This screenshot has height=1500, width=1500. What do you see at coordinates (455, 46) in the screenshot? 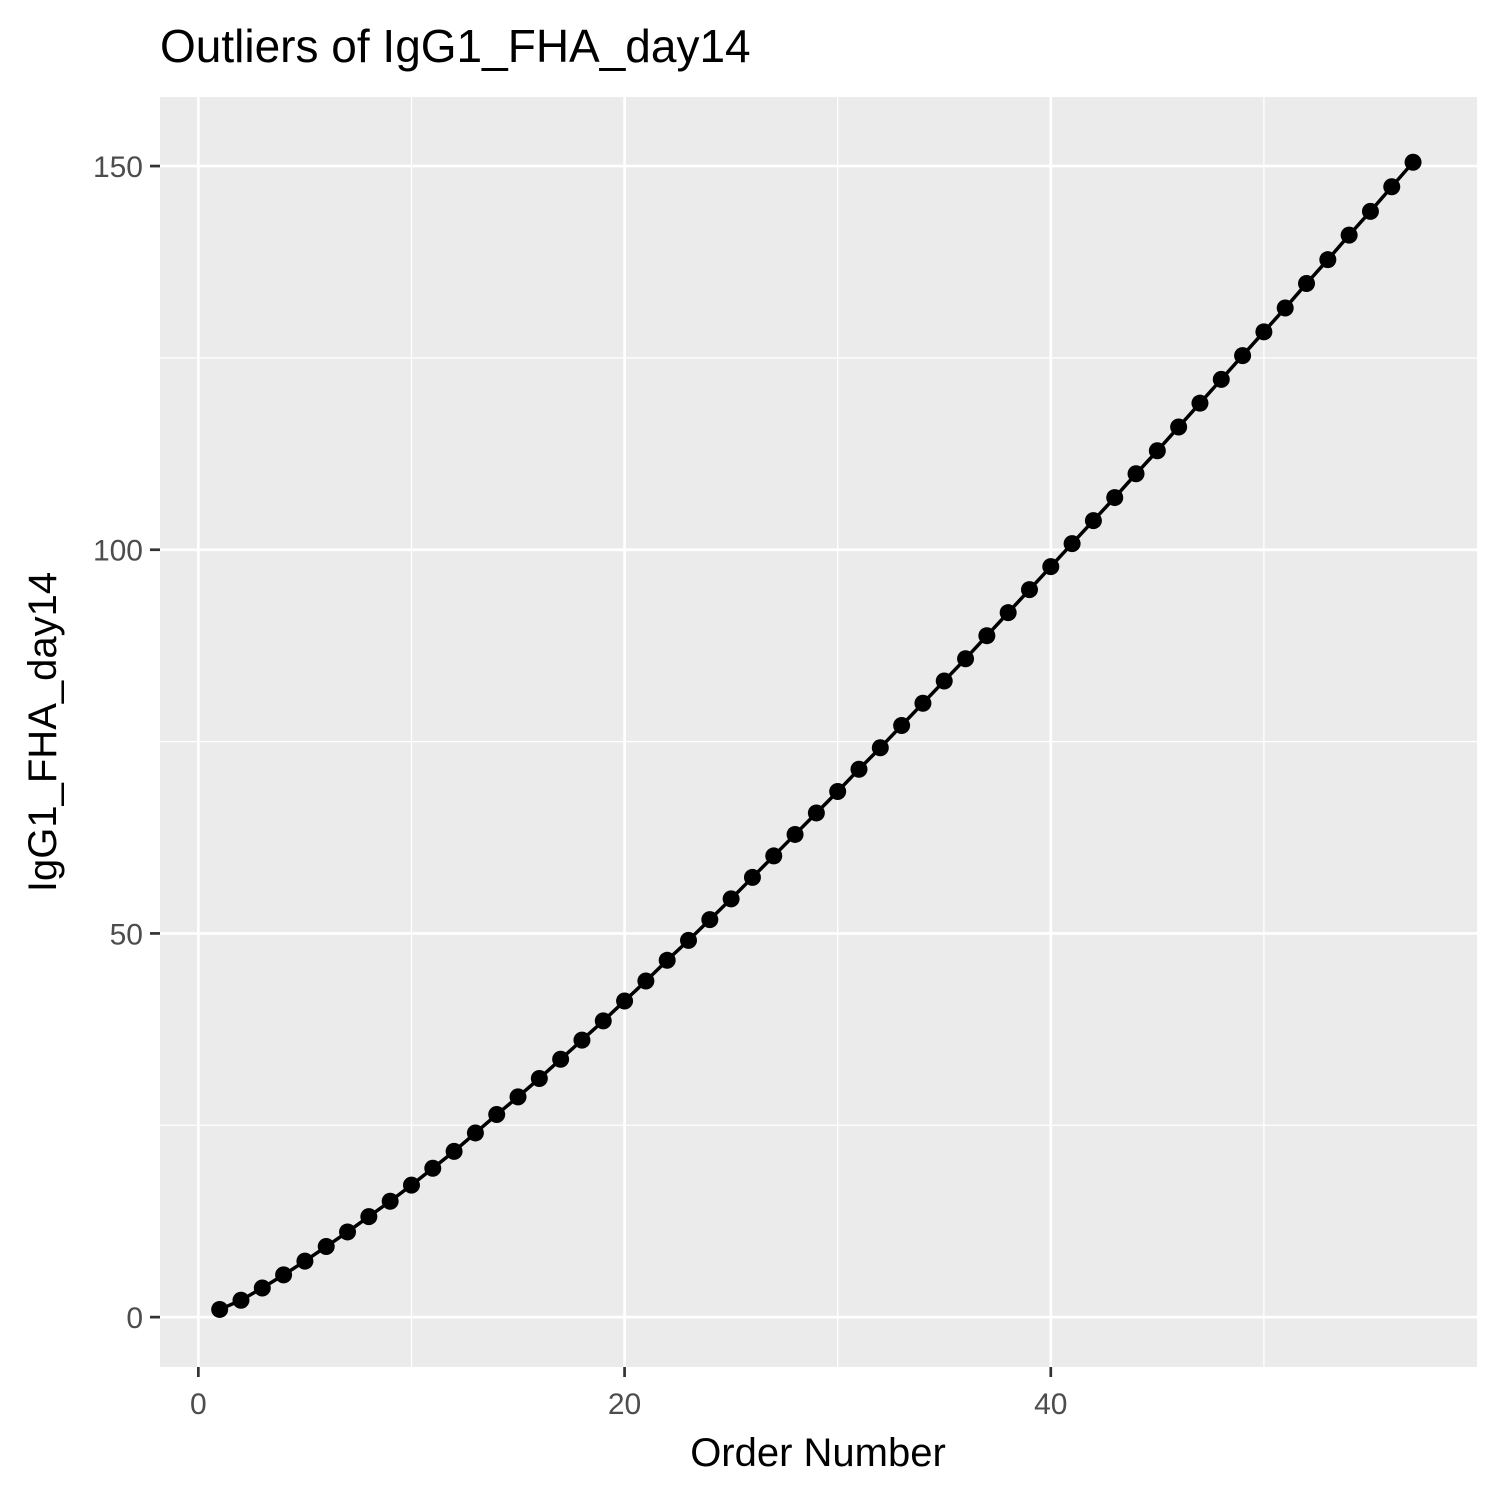
I see `chart-title: Outliers of IgG1_FHA_day14` at bounding box center [455, 46].